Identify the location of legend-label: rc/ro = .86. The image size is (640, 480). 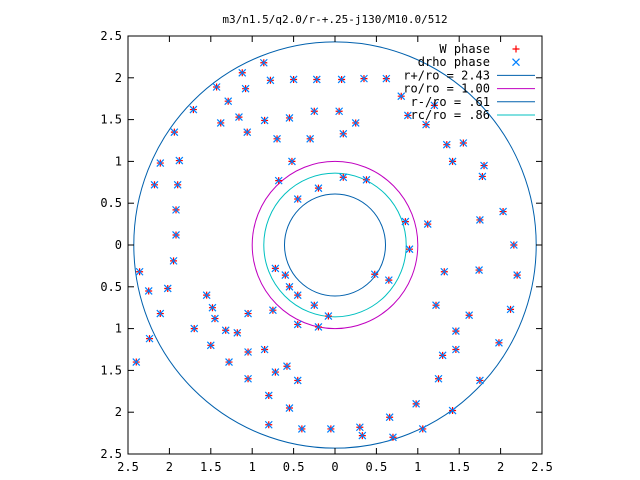
(450, 115).